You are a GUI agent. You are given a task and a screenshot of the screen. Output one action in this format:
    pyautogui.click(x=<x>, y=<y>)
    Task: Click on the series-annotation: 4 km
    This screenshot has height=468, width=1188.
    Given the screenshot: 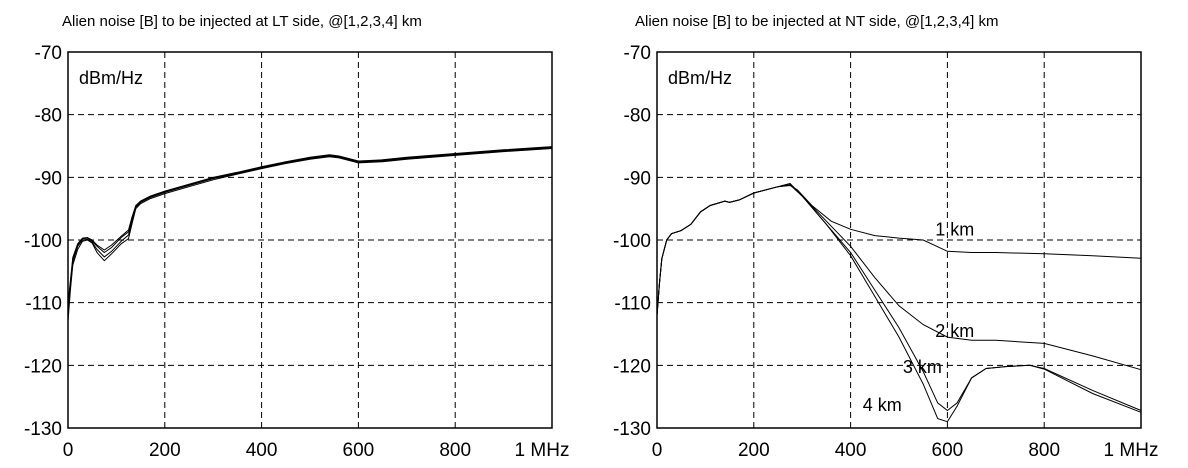 What is the action you would take?
    pyautogui.click(x=882, y=405)
    